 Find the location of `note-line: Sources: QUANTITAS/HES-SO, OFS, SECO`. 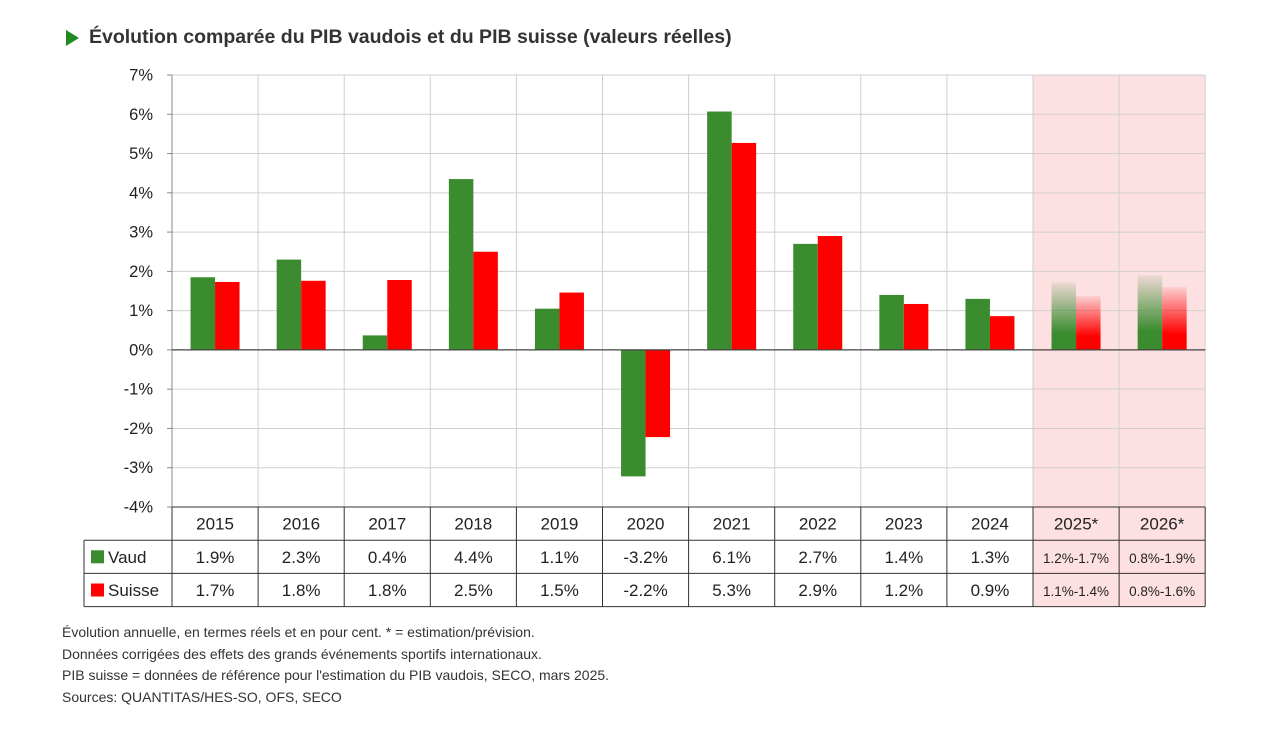

note-line: Sources: QUANTITAS/HES-SO, OFS, SECO is located at coordinates (202, 696).